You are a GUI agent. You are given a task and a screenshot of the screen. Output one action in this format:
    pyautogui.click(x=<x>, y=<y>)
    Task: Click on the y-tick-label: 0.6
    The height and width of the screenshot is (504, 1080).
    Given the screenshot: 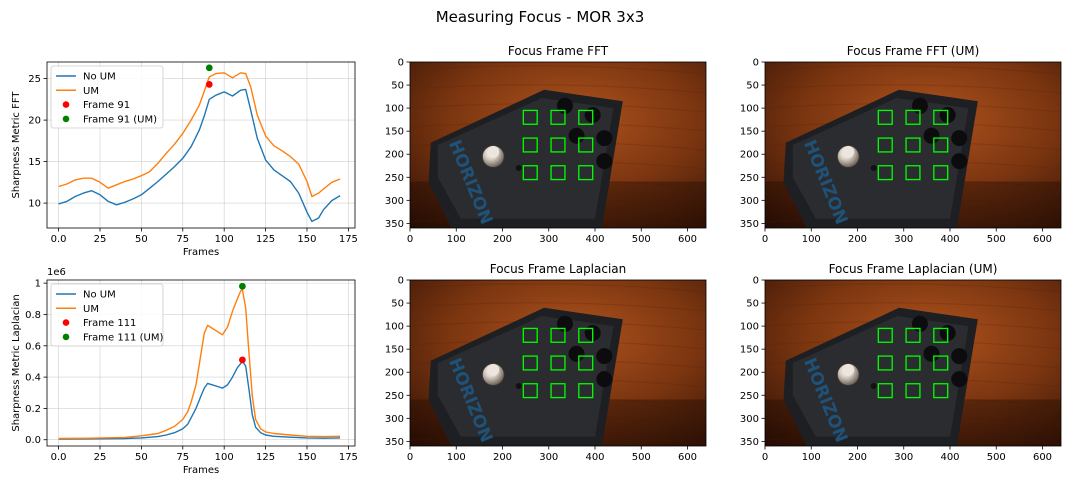 What is the action you would take?
    pyautogui.click(x=33, y=346)
    